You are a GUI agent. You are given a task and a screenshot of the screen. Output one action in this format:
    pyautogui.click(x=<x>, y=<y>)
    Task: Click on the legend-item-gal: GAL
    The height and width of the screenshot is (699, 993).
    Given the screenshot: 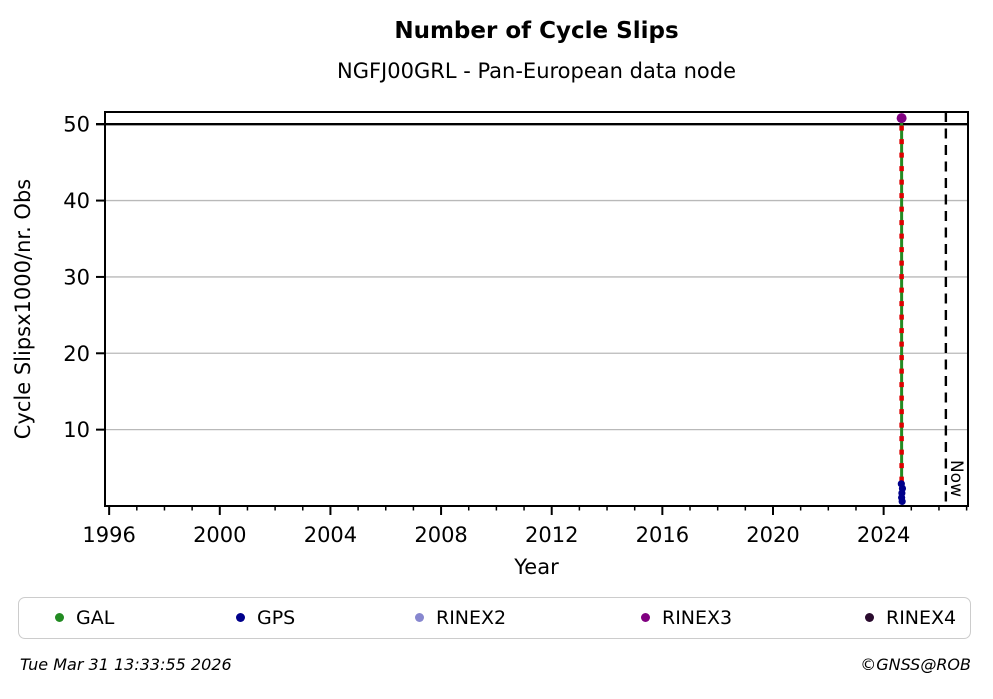 What is the action you would take?
    pyautogui.click(x=84, y=617)
    